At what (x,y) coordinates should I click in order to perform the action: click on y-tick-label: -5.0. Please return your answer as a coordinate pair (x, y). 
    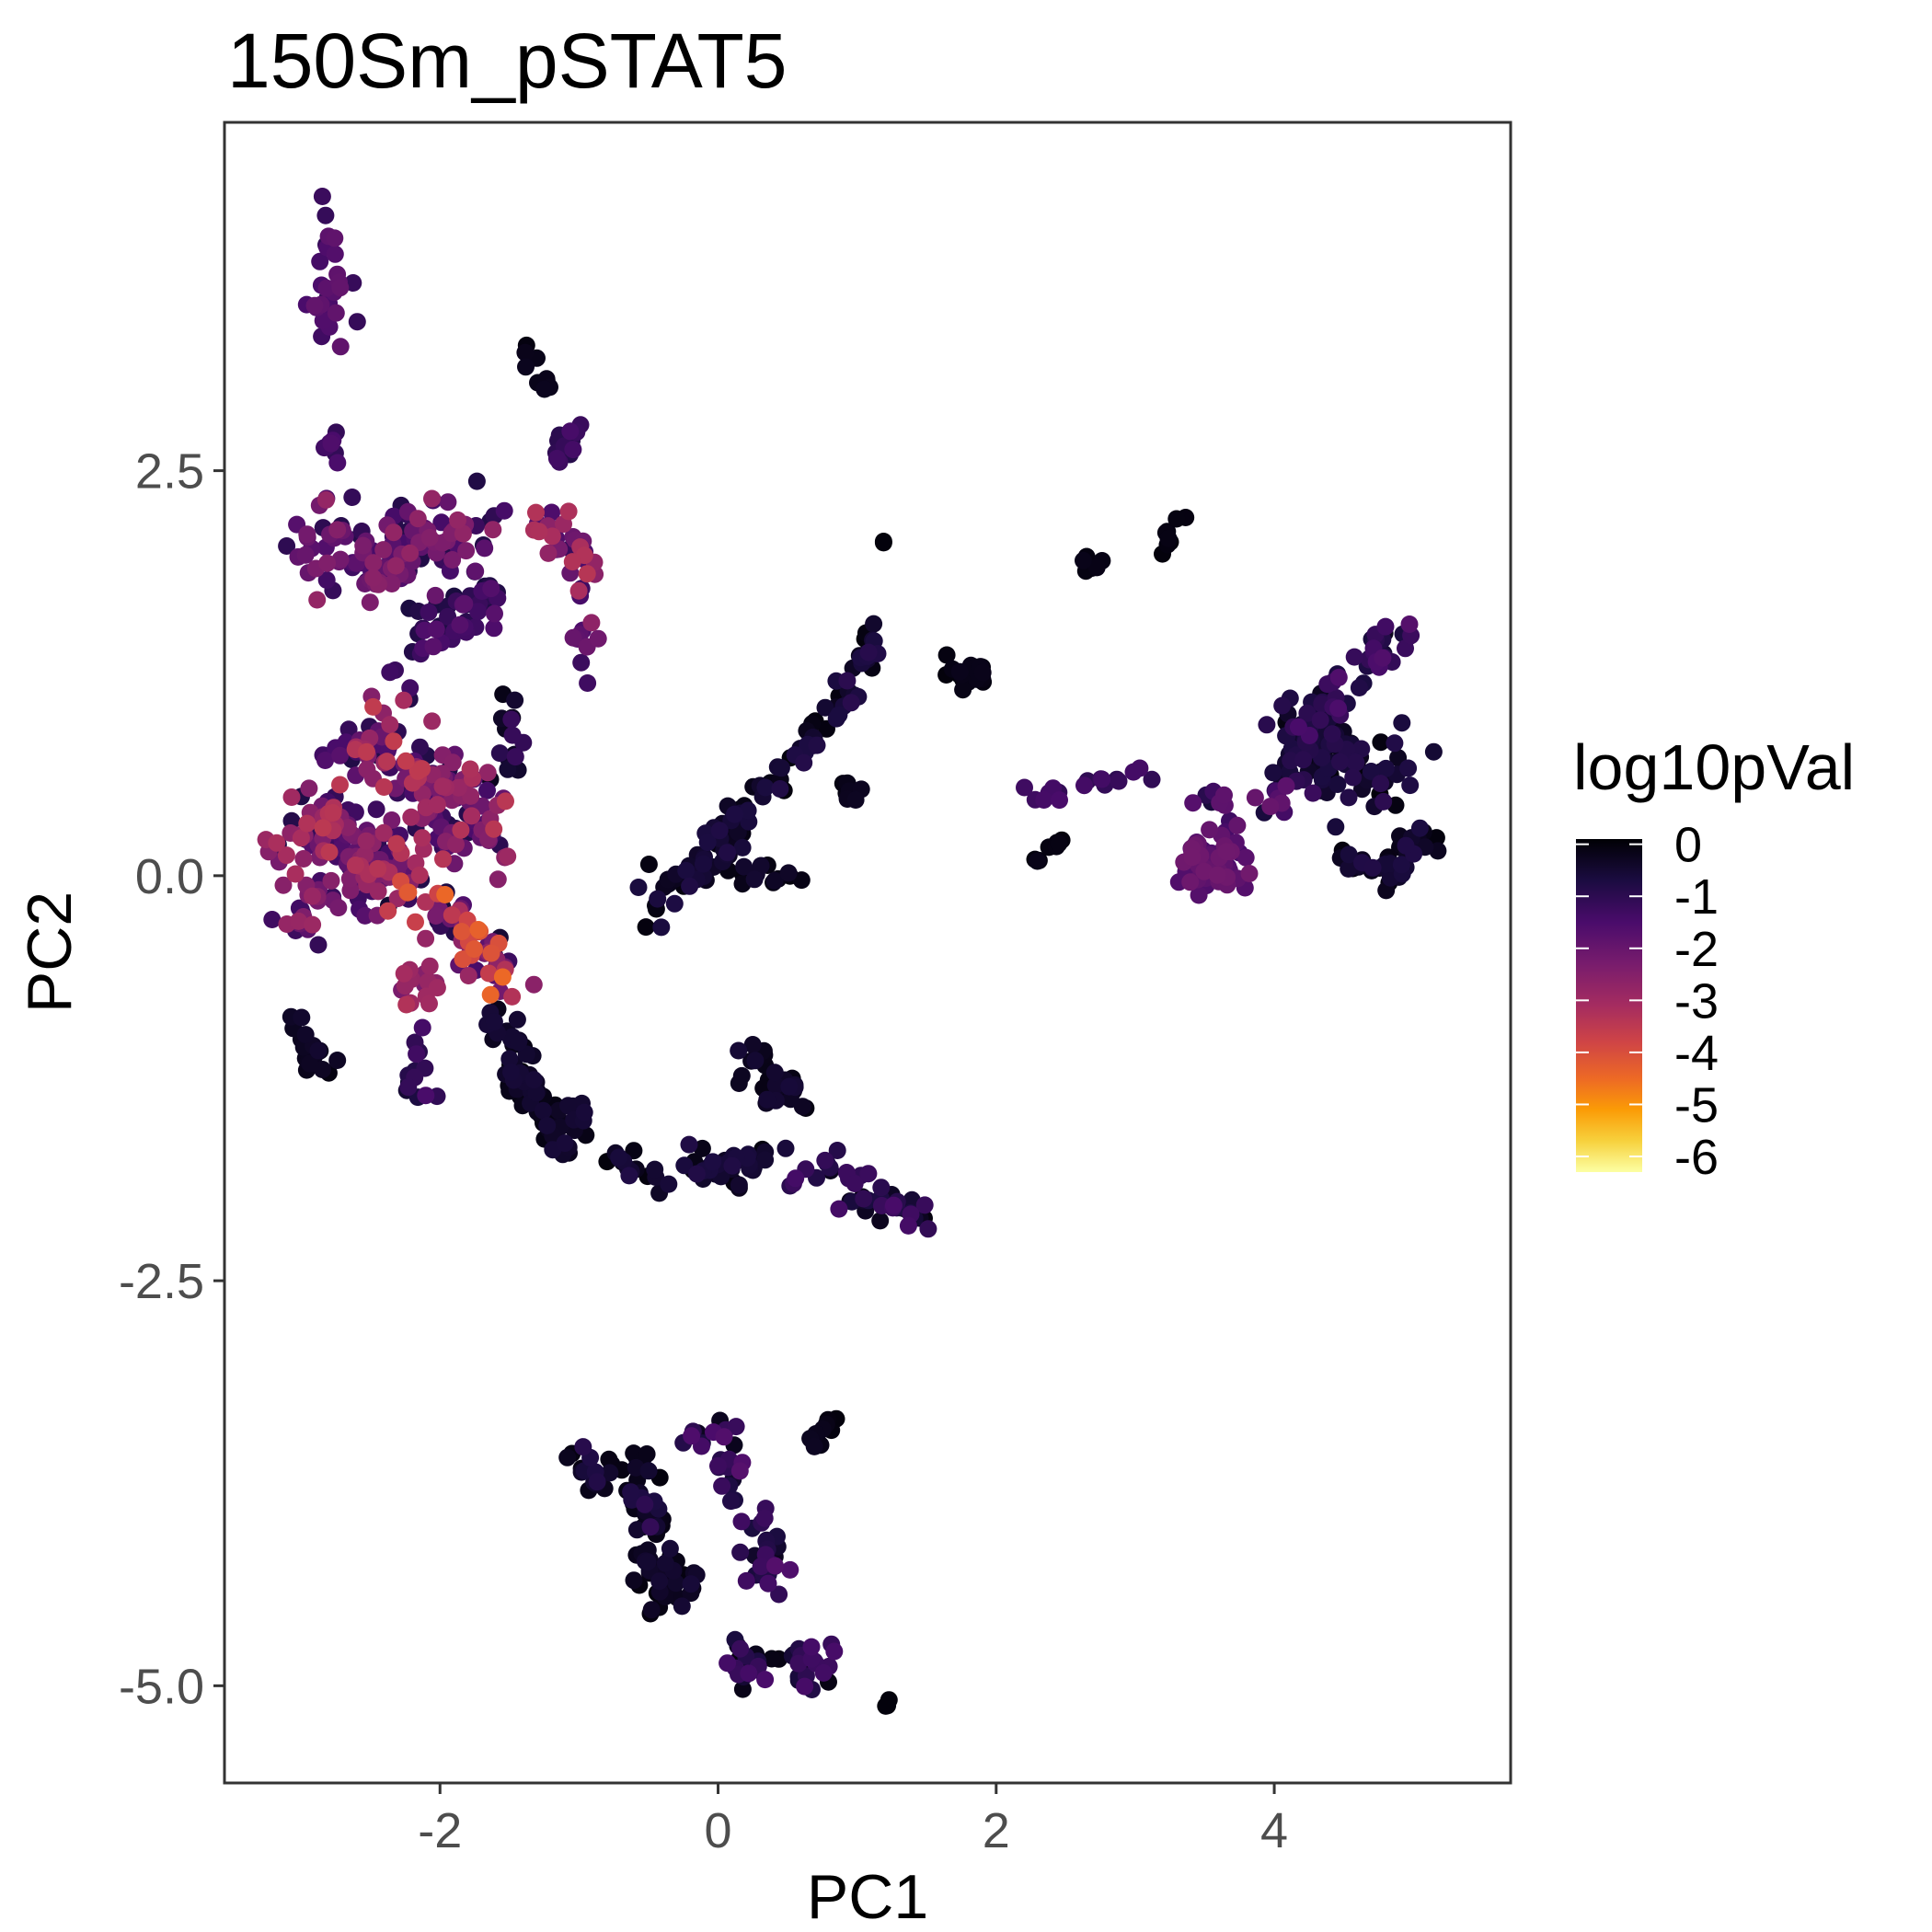
    Looking at the image, I should click on (161, 1686).